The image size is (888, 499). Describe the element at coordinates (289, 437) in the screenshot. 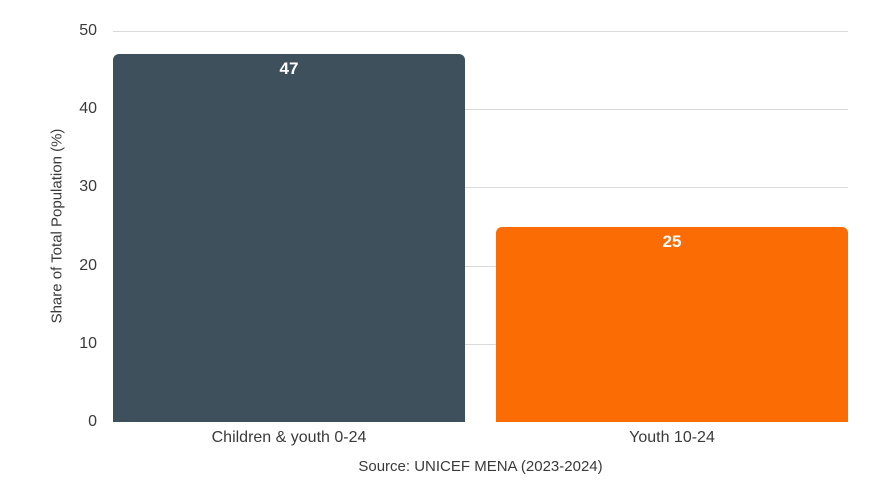

I see `x-tick-label: Children & youth 0-24` at that location.